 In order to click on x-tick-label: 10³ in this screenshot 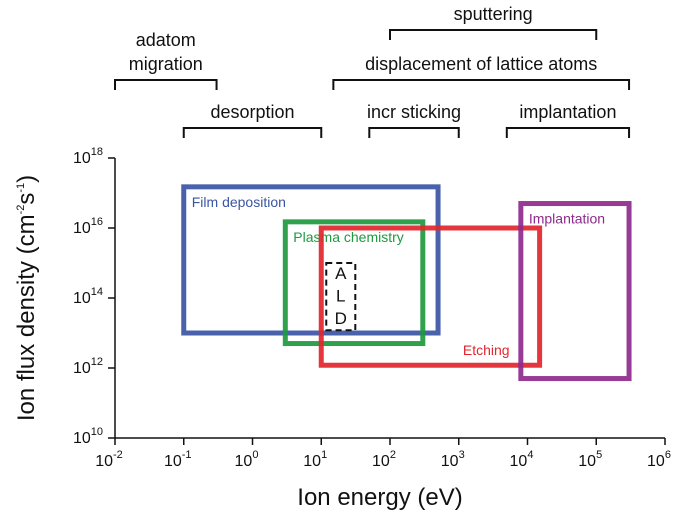, I will do `click(453, 459)`.